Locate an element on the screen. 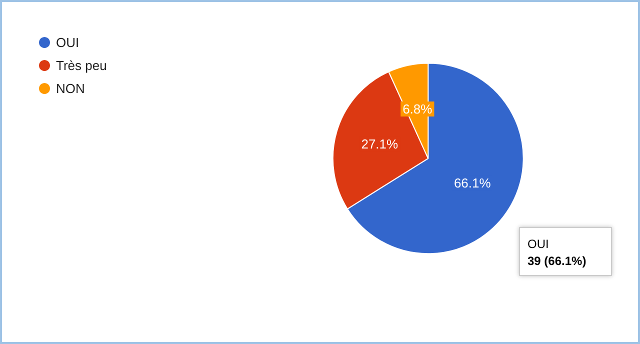 The height and width of the screenshot is (344, 640). data-label: 6.8% is located at coordinates (417, 108).